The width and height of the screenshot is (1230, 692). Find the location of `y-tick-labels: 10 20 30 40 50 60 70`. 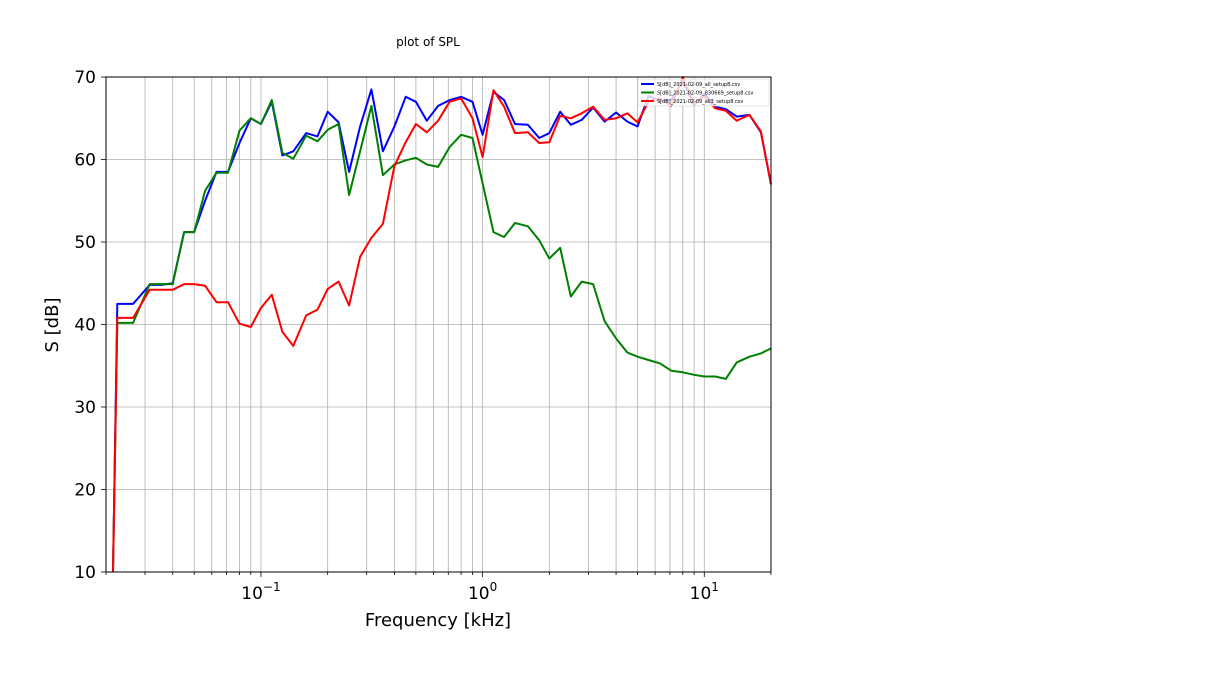

y-tick-labels: 10 20 30 40 50 60 70 is located at coordinates (85, 325).